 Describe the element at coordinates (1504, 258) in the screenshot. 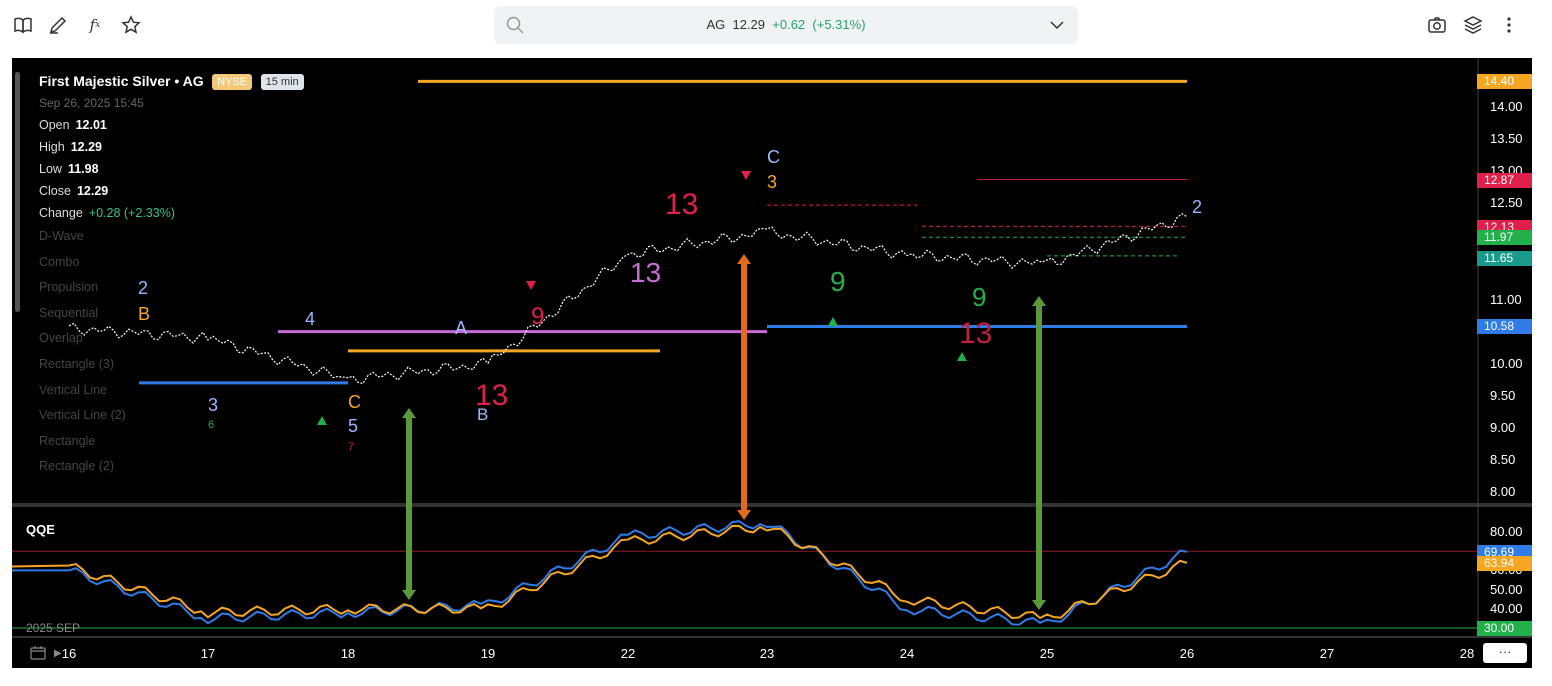

I see `price-tag: 11.65` at that location.